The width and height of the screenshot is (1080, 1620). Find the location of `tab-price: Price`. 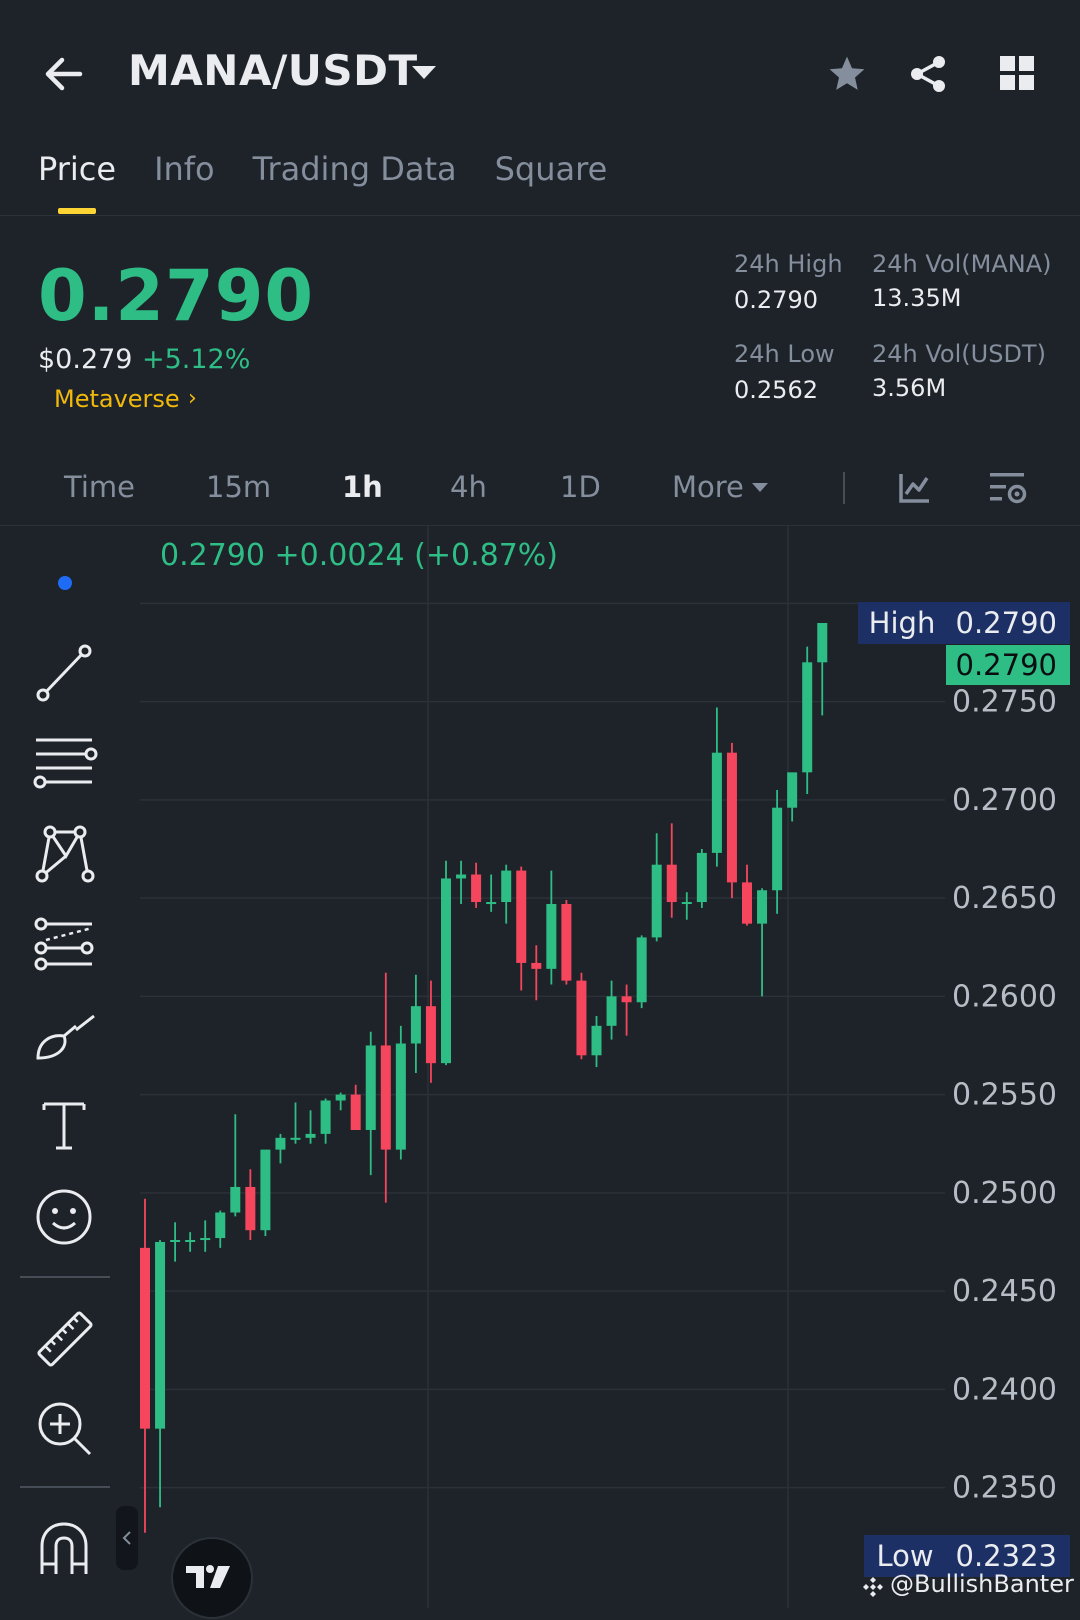

tab-price: Price is located at coordinates (77, 169).